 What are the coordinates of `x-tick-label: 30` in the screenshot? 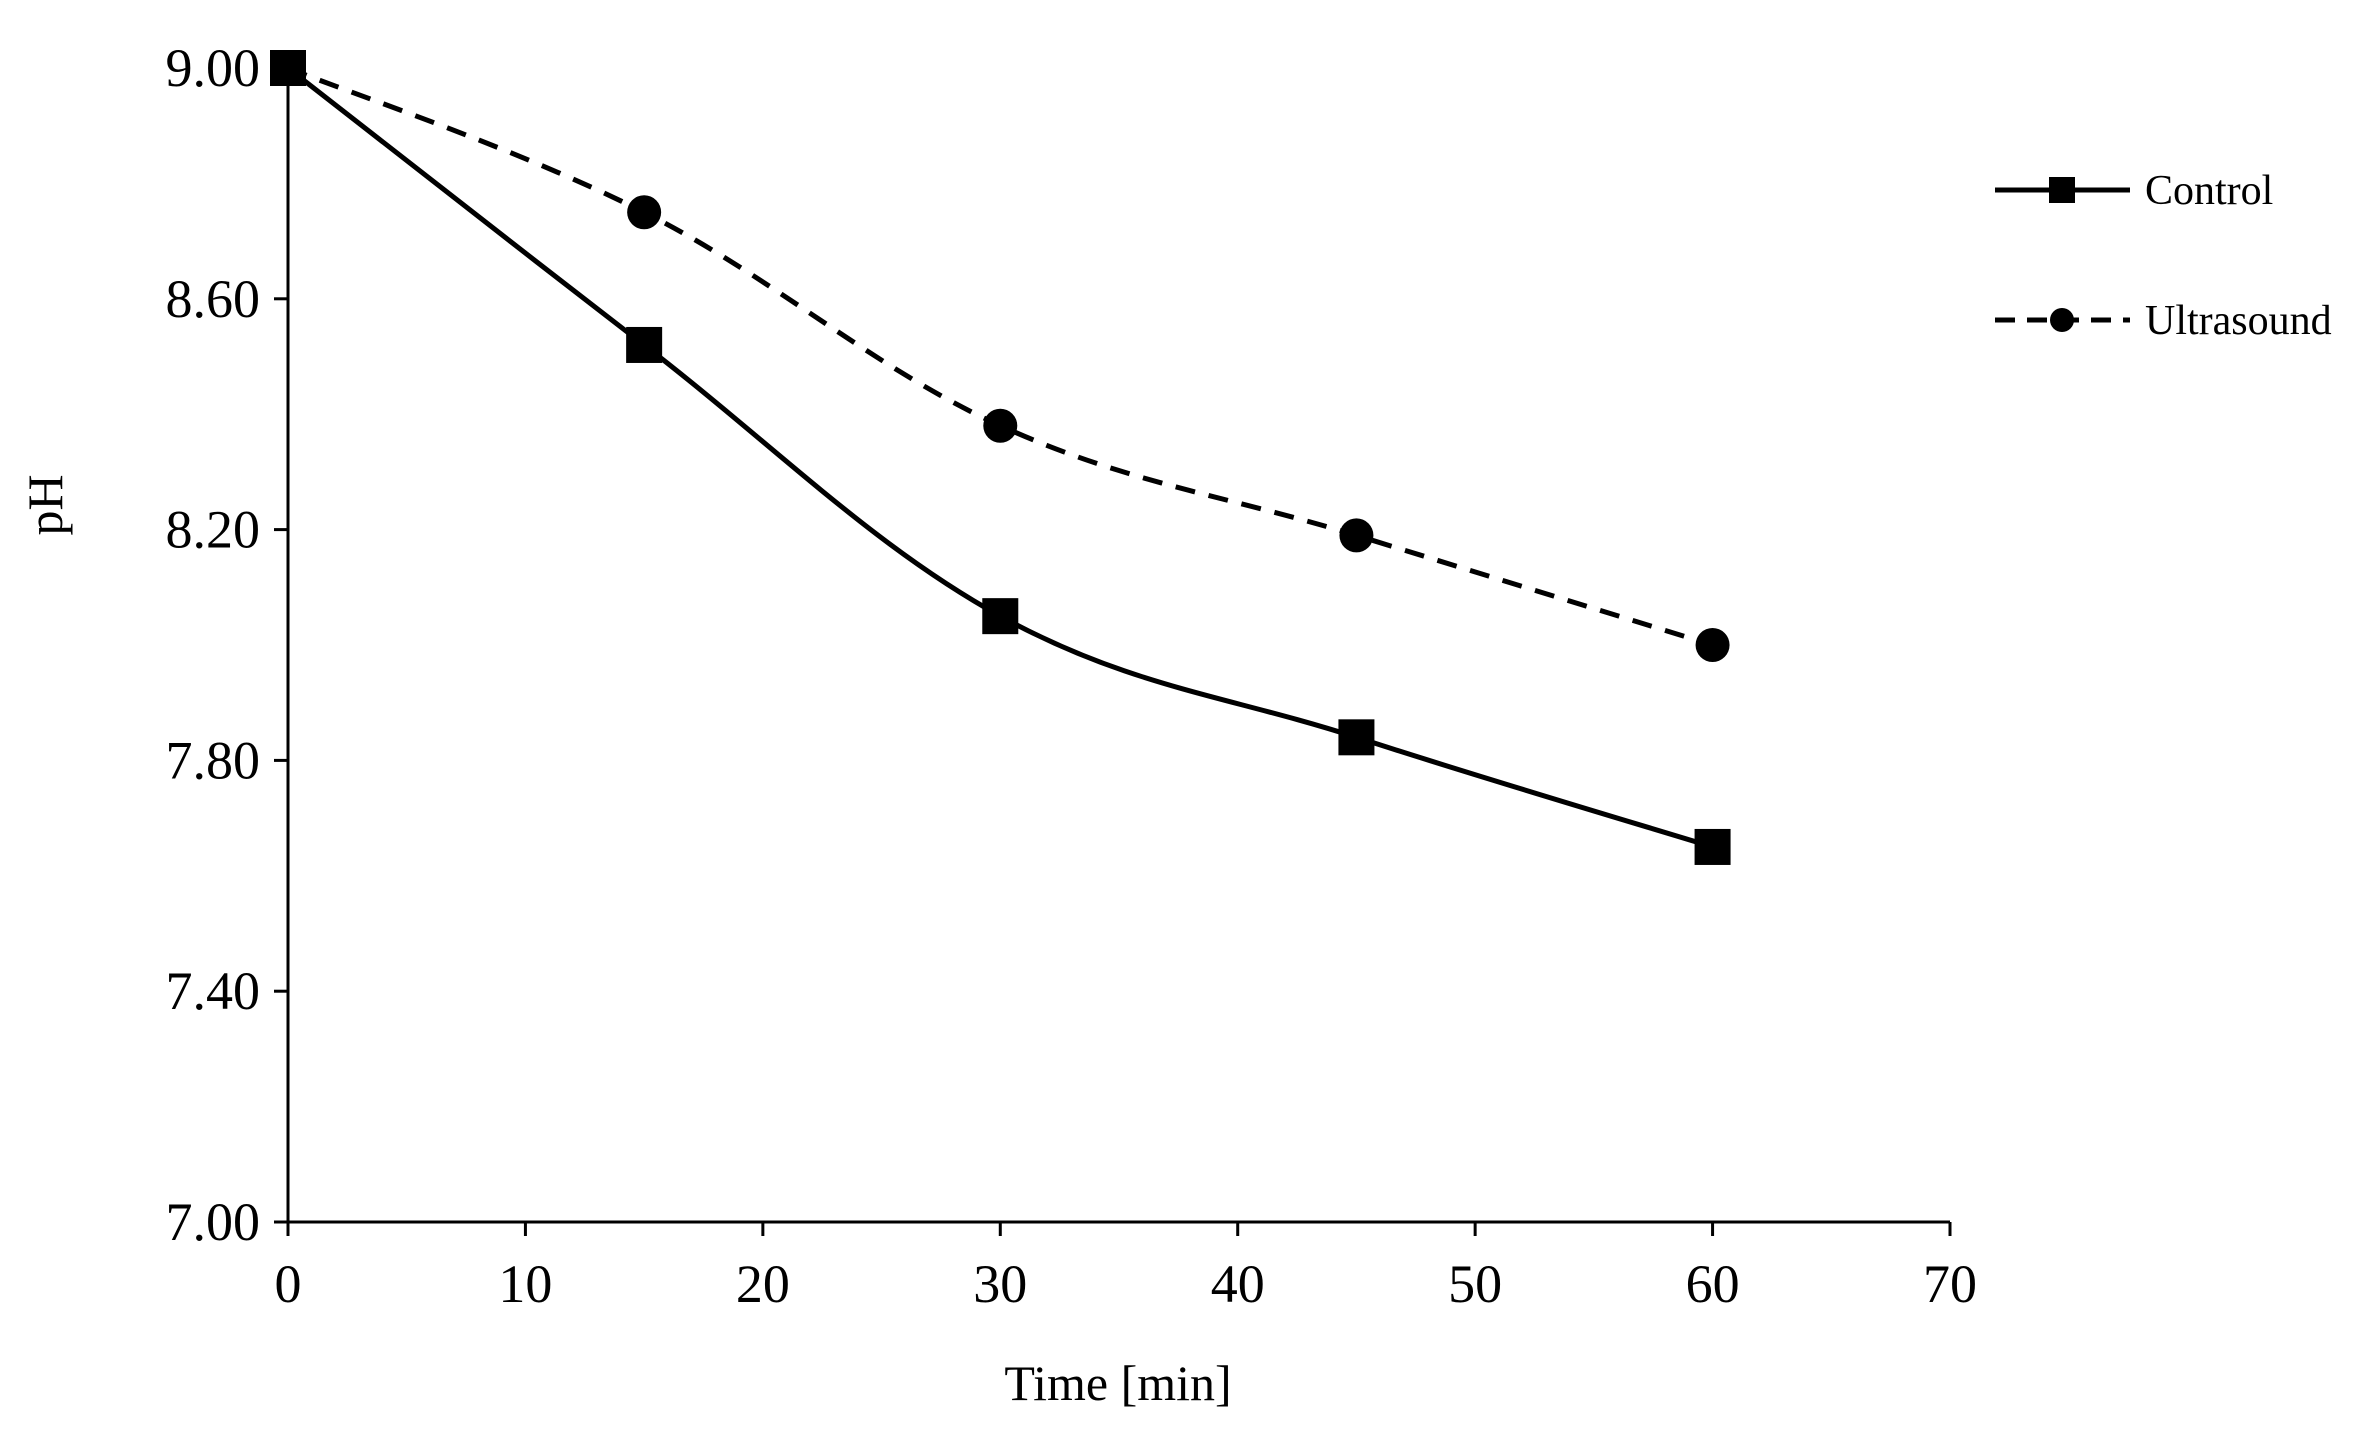 It's located at (1000, 1284).